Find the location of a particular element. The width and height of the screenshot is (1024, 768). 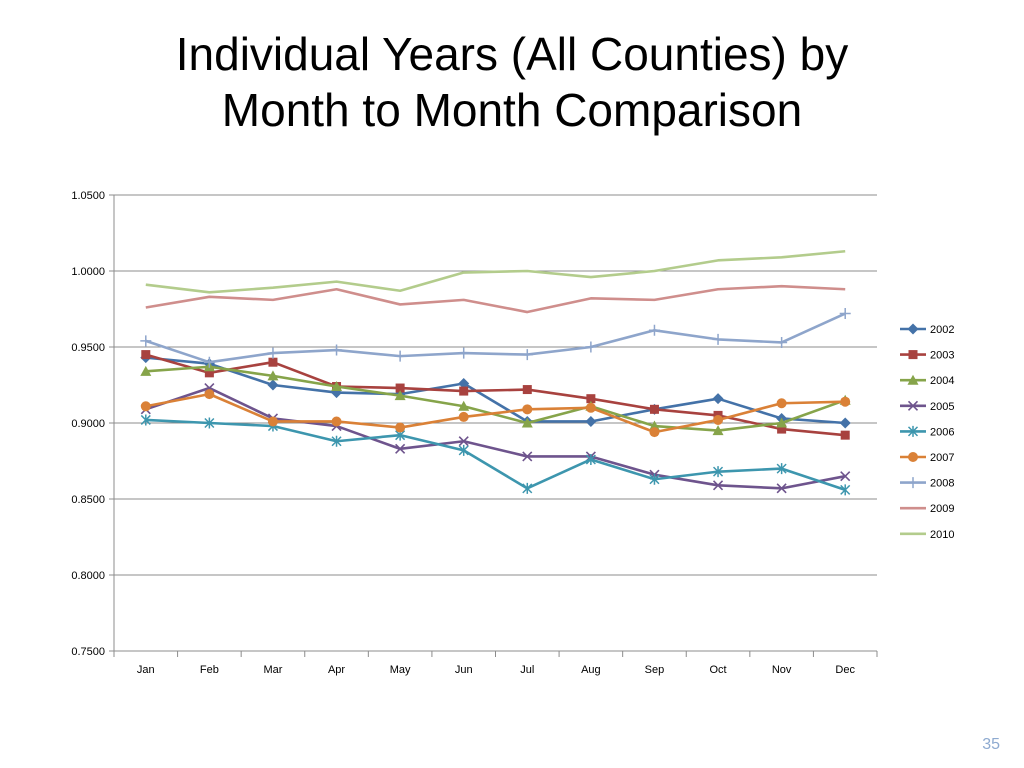

x-tick-label: May is located at coordinates (400, 670).